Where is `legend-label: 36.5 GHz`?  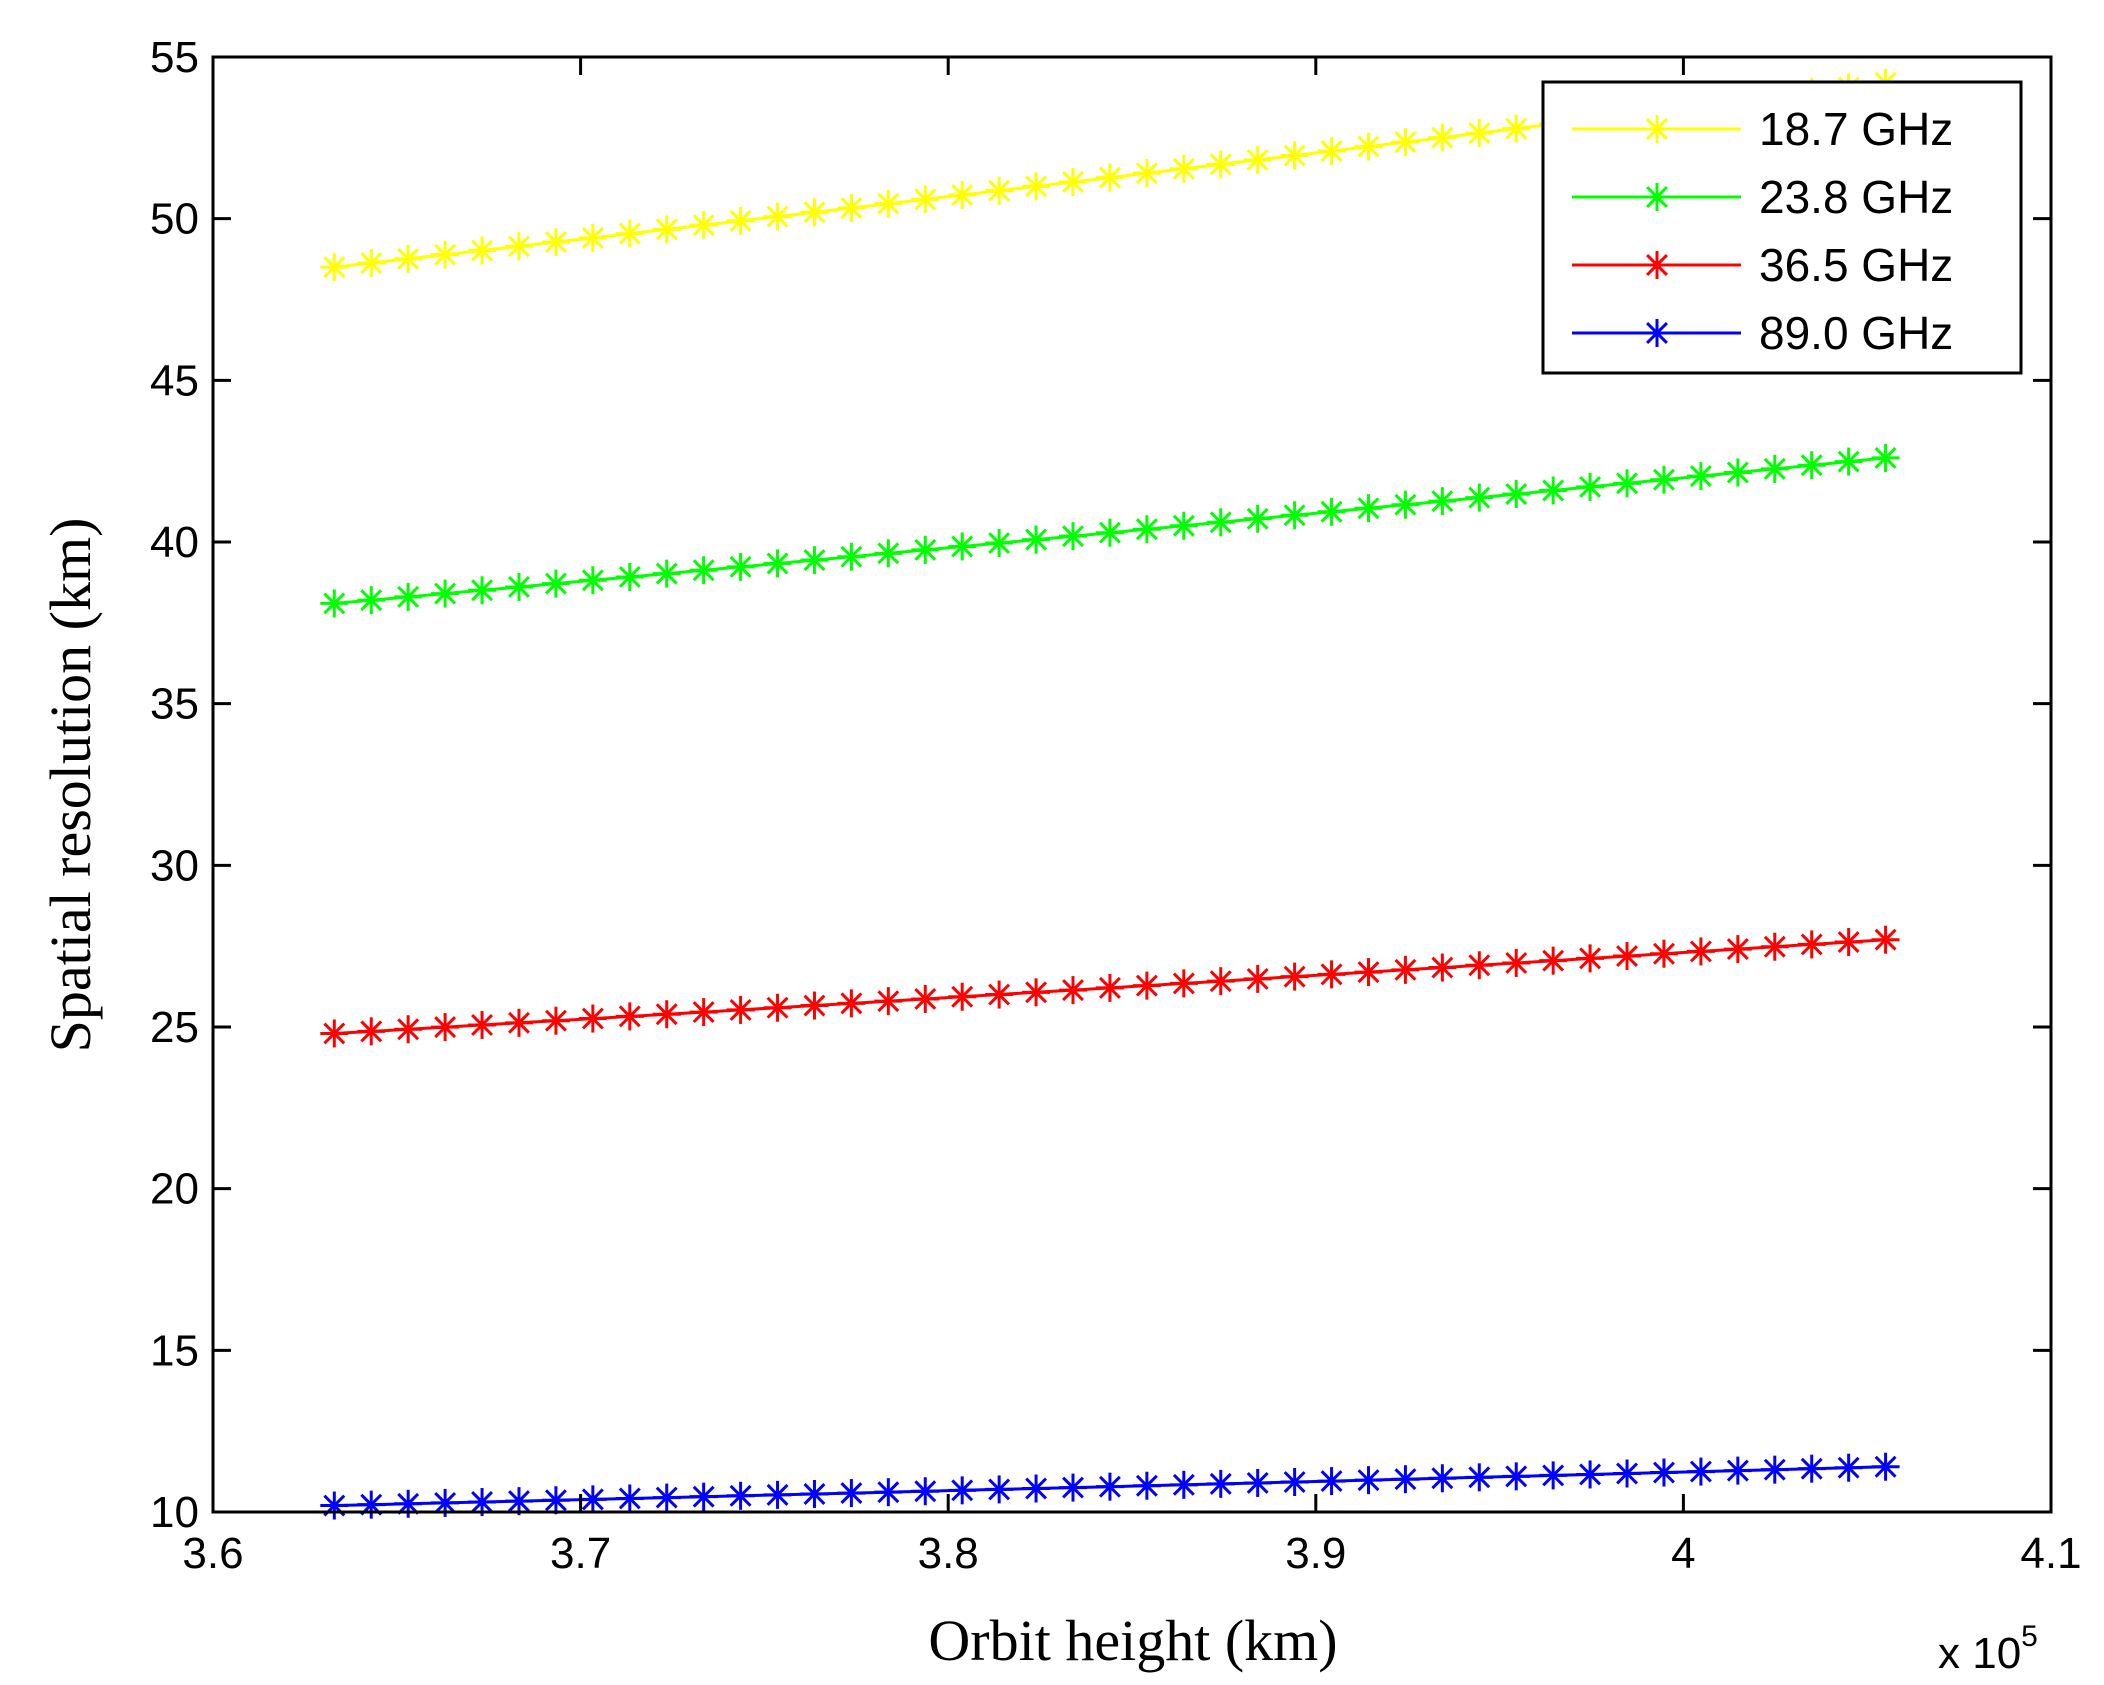
legend-label: 36.5 GHz is located at coordinates (1856, 265).